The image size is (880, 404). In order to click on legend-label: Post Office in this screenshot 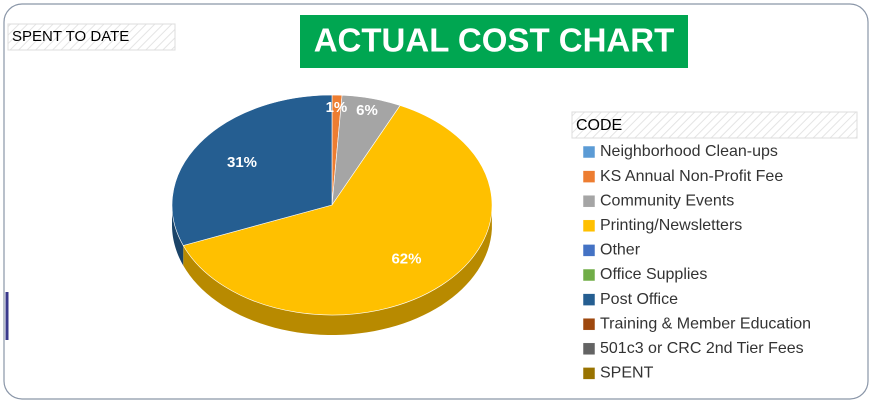, I will do `click(639, 299)`.